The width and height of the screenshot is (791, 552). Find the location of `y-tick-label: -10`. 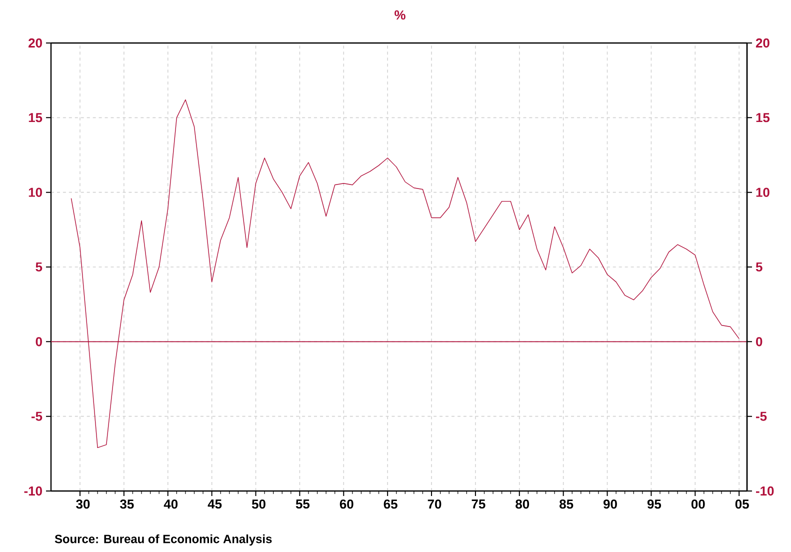

y-tick-label: -10 is located at coordinates (33, 491).